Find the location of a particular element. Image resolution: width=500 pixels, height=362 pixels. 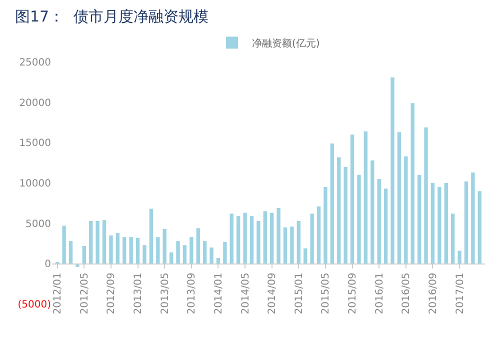

x-tick-label: 2013/01 is located at coordinates (138, 293).